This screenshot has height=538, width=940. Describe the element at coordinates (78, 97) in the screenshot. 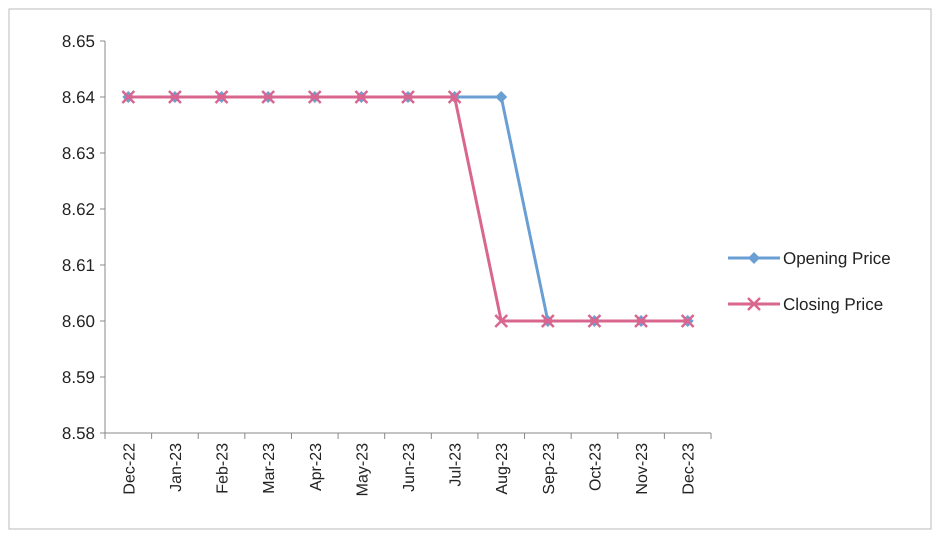

I see `y-tick-label: 8.64` at that location.